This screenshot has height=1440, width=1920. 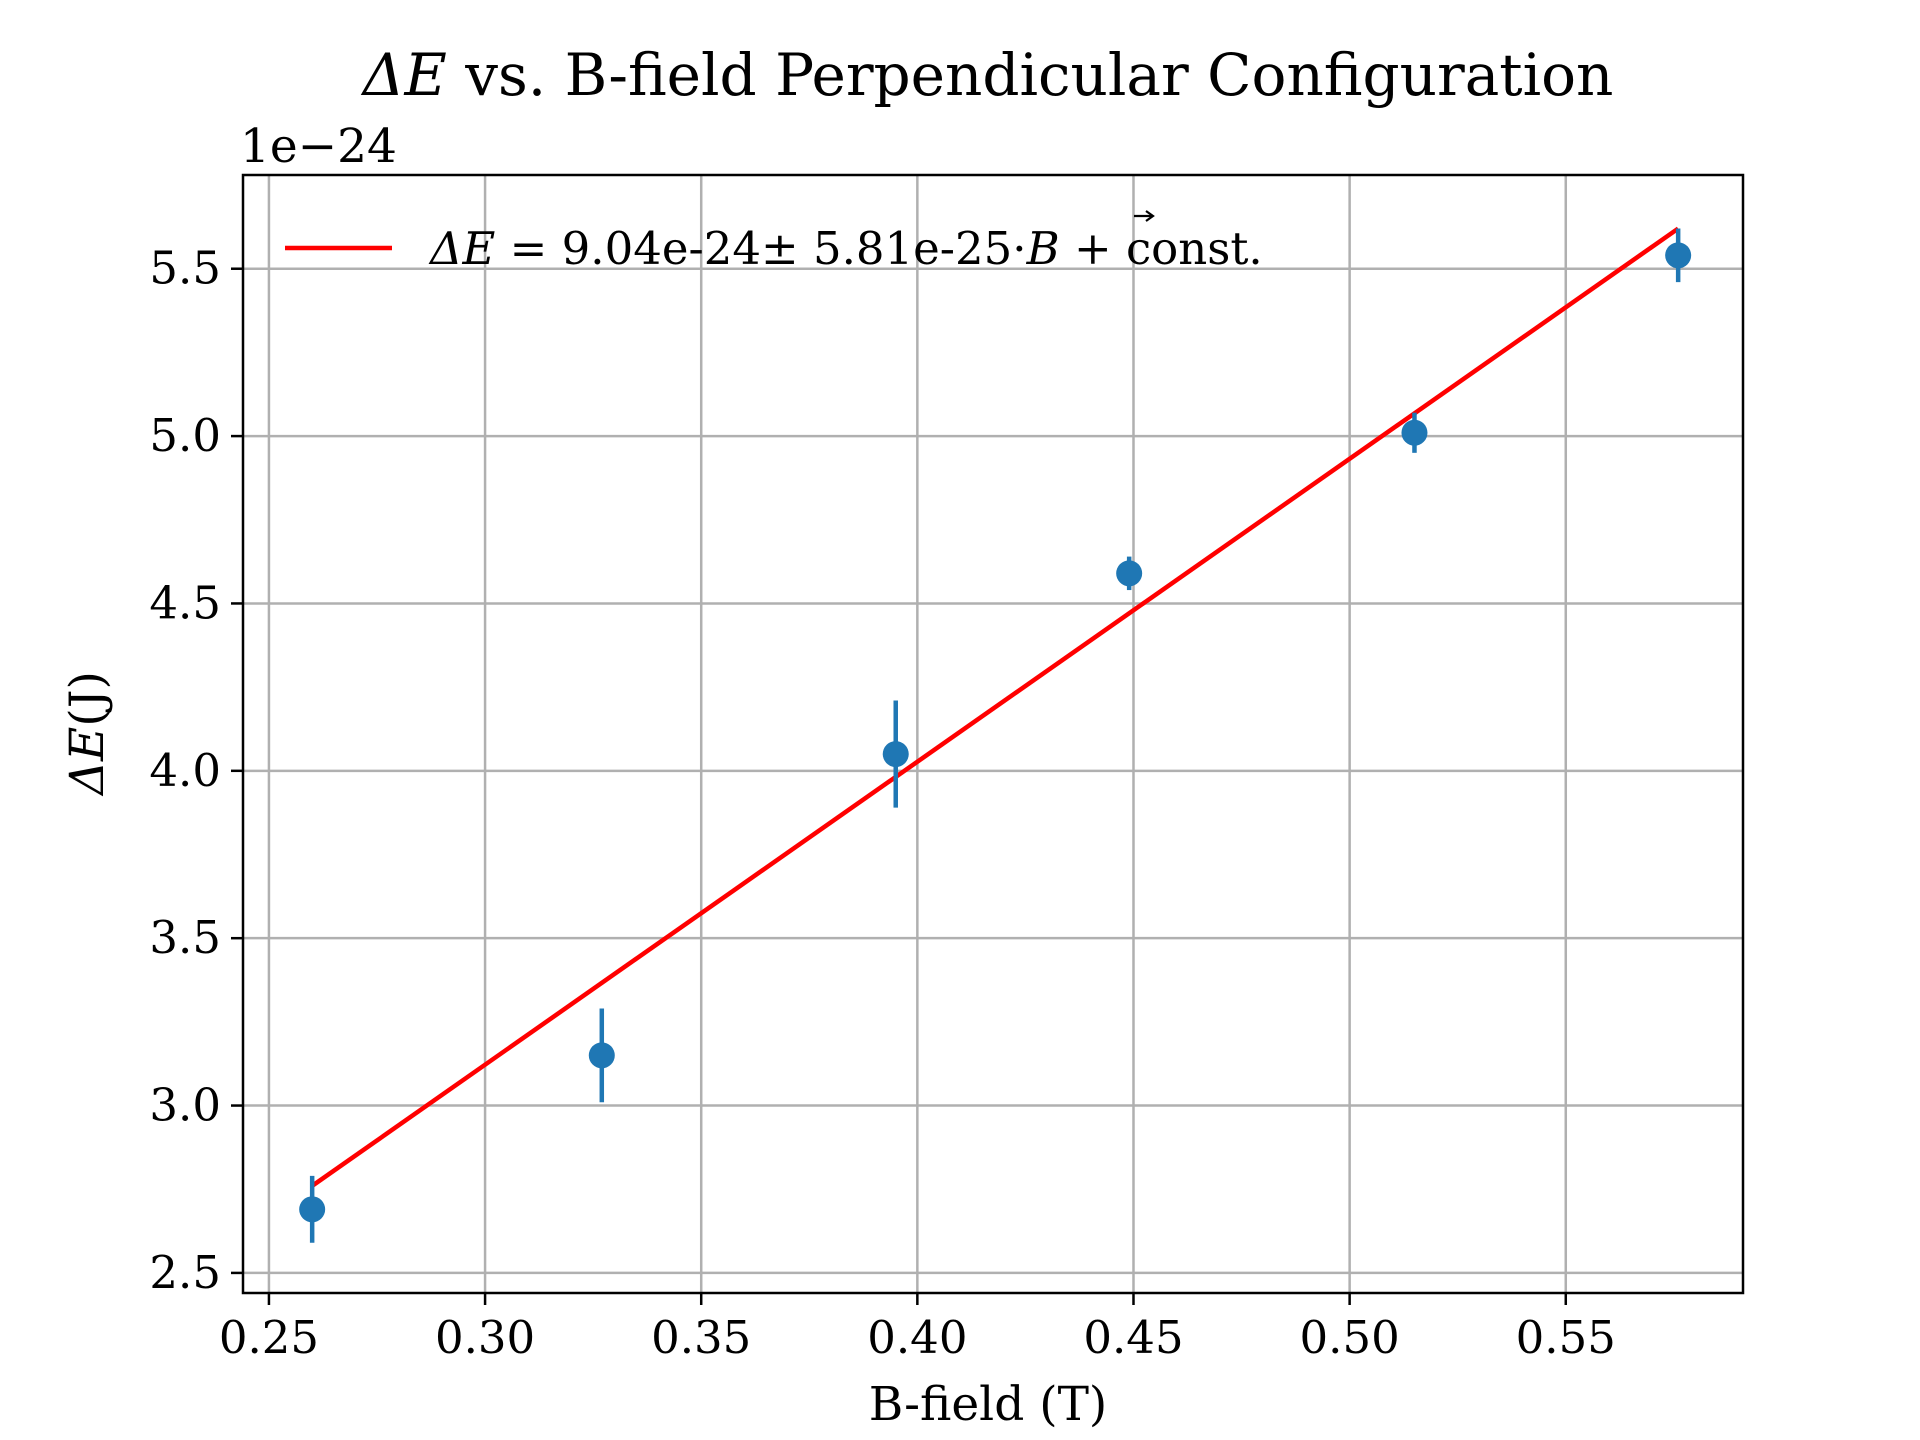 What do you see at coordinates (485, 1337) in the screenshot?
I see `x-tick-label: 0.30` at bounding box center [485, 1337].